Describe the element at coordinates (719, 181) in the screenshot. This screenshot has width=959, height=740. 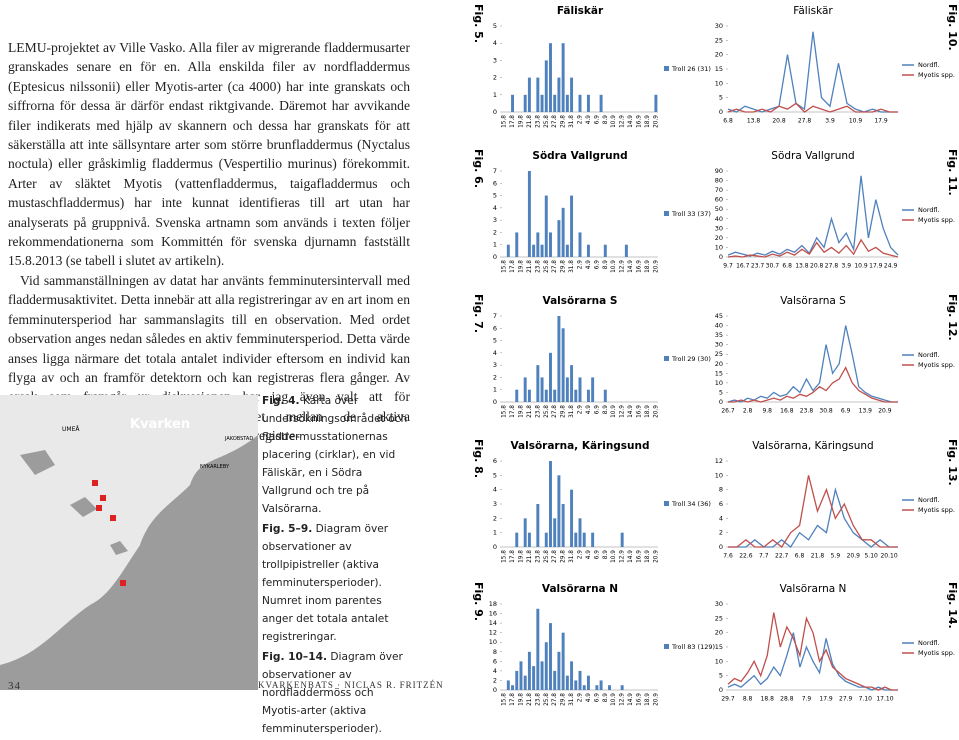
I see `y-tick-label: 80` at that location.